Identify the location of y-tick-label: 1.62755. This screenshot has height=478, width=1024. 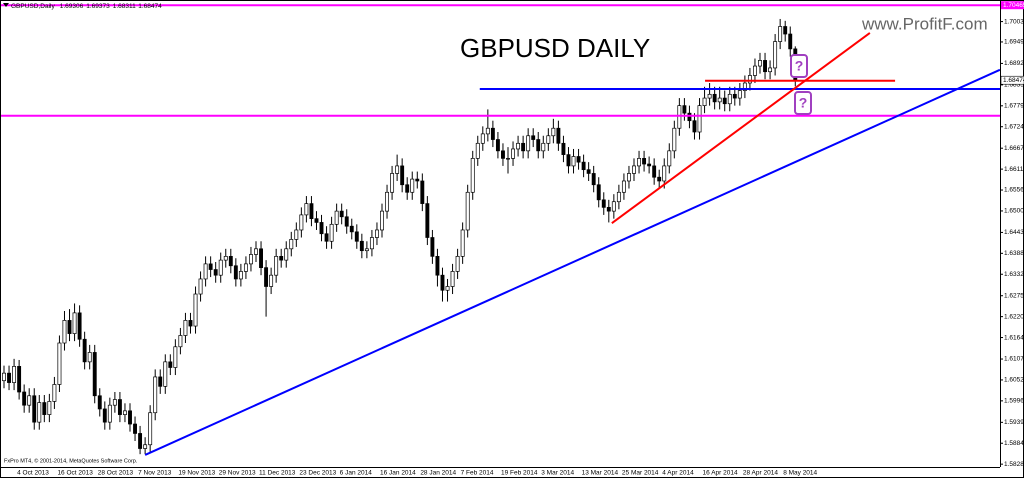
(1014, 295).